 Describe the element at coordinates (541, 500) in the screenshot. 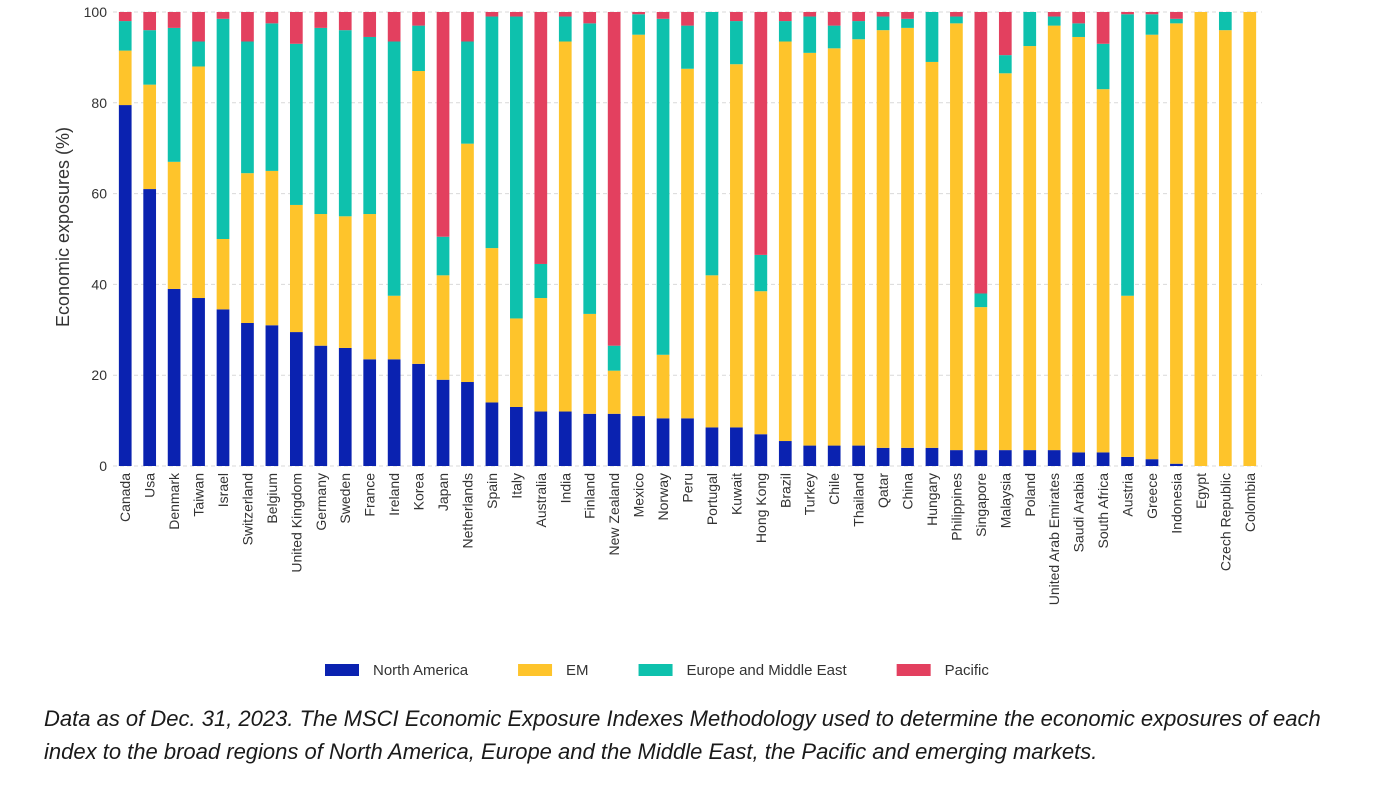

I see `x-tick-label: Australia` at that location.